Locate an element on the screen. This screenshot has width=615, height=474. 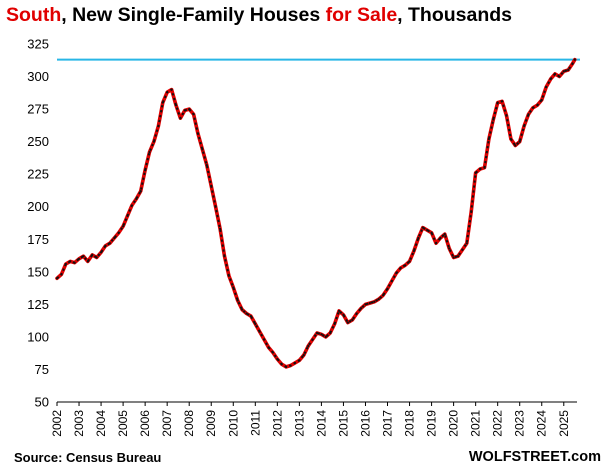
x-tick-label: 2003 is located at coordinates (79, 423).